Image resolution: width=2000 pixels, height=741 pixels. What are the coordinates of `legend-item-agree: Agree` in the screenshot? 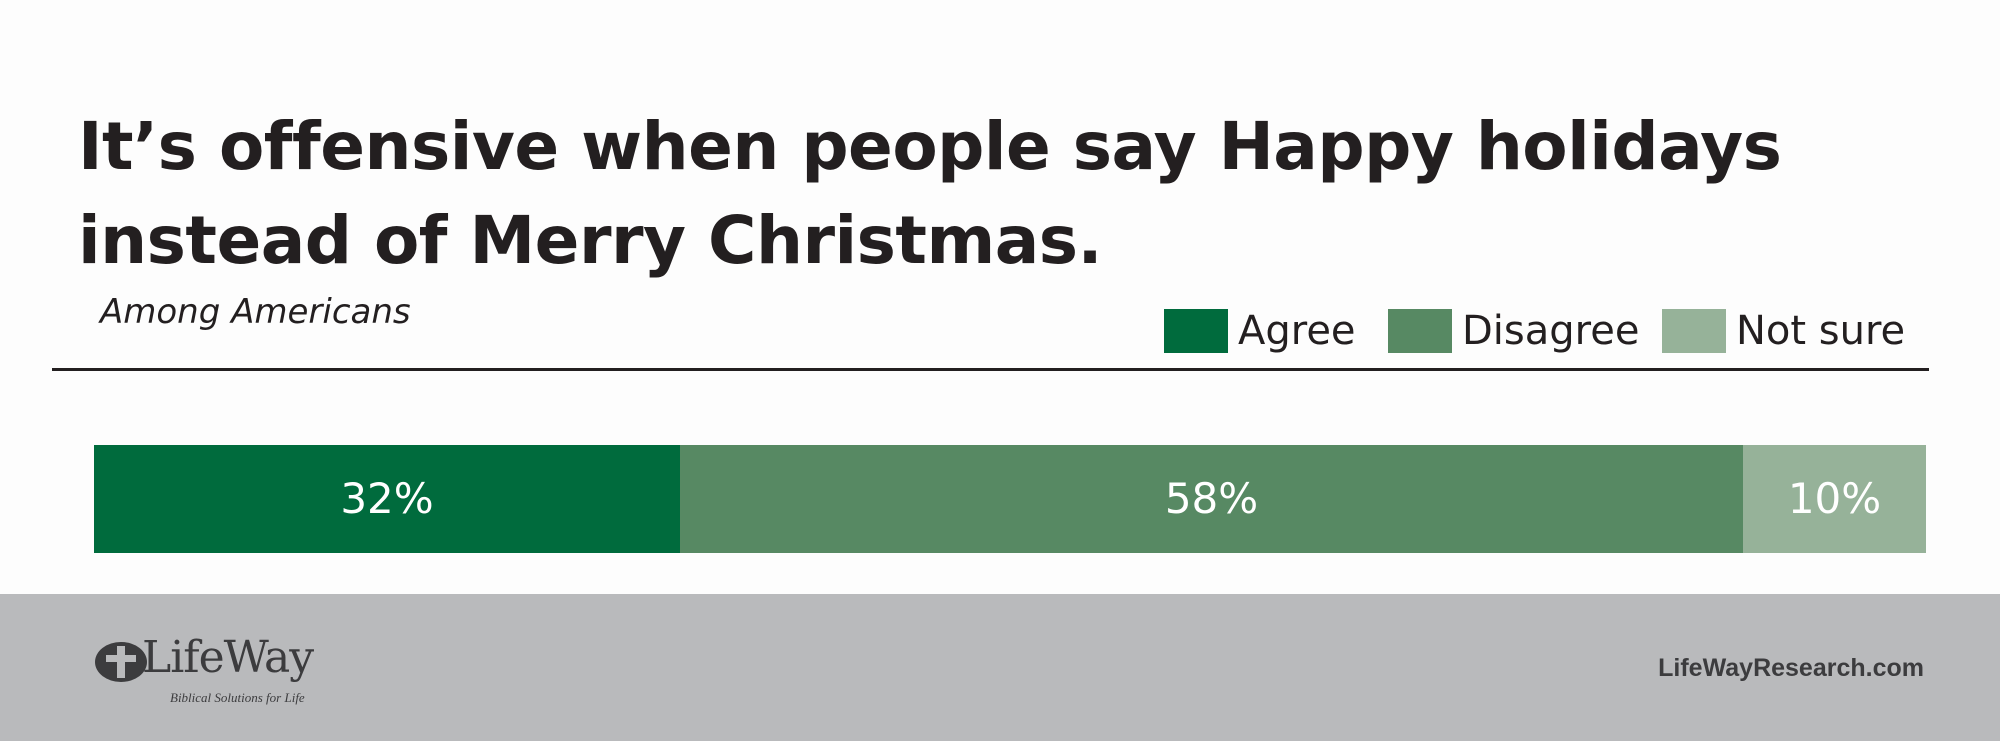 It's located at (1260, 331).